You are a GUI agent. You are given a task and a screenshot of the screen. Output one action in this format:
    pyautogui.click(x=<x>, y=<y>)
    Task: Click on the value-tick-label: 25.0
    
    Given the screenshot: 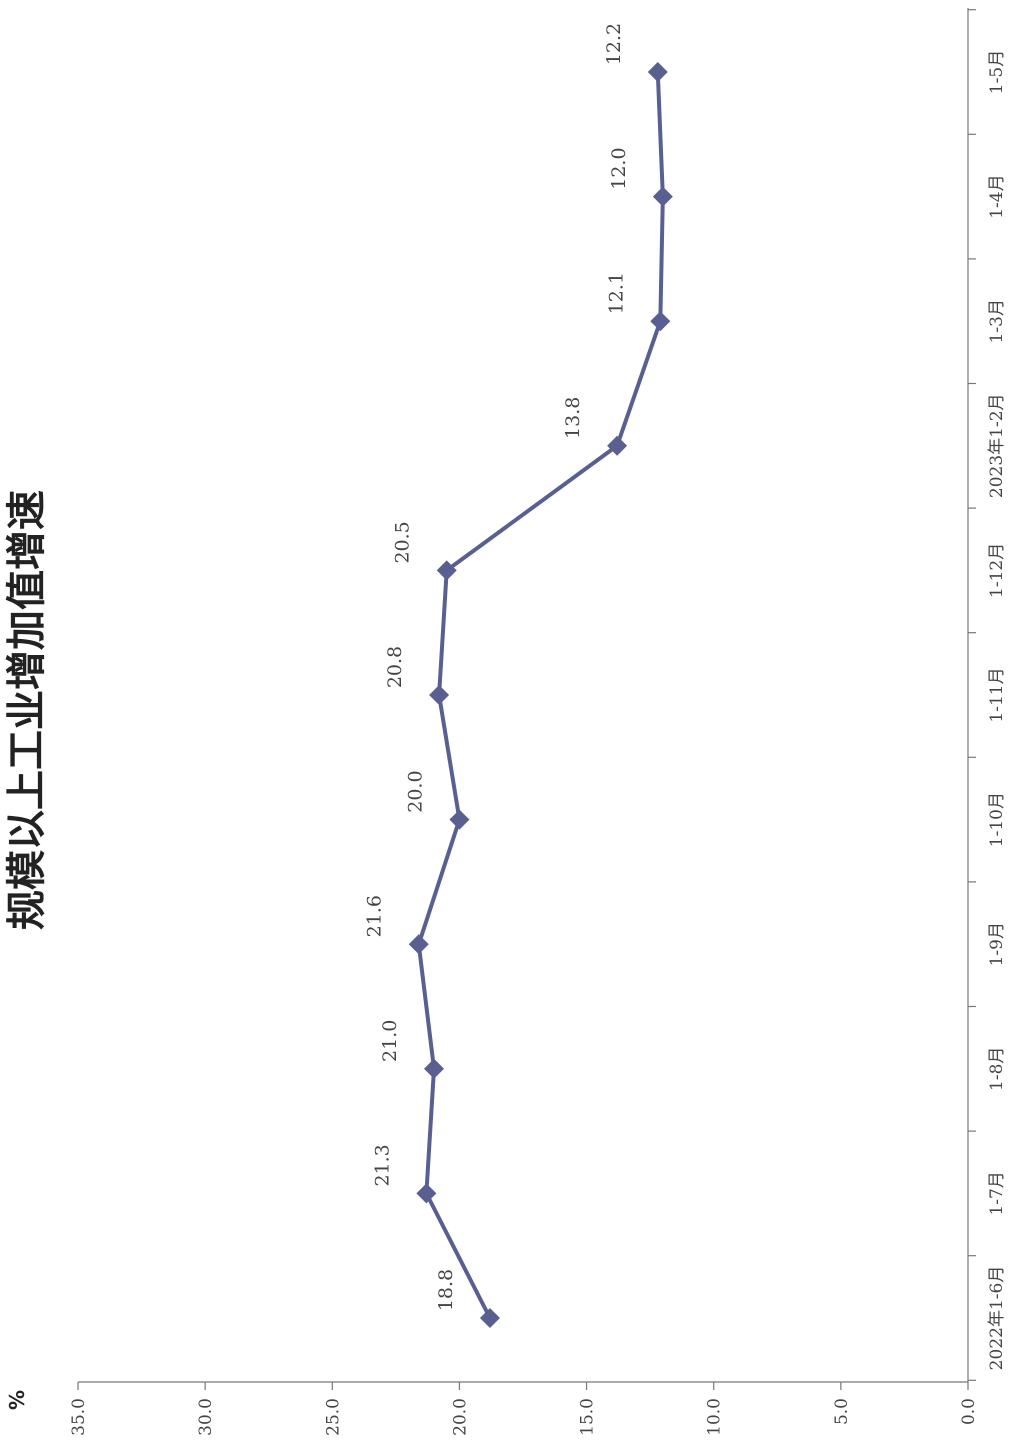 What is the action you would take?
    pyautogui.click(x=333, y=1417)
    